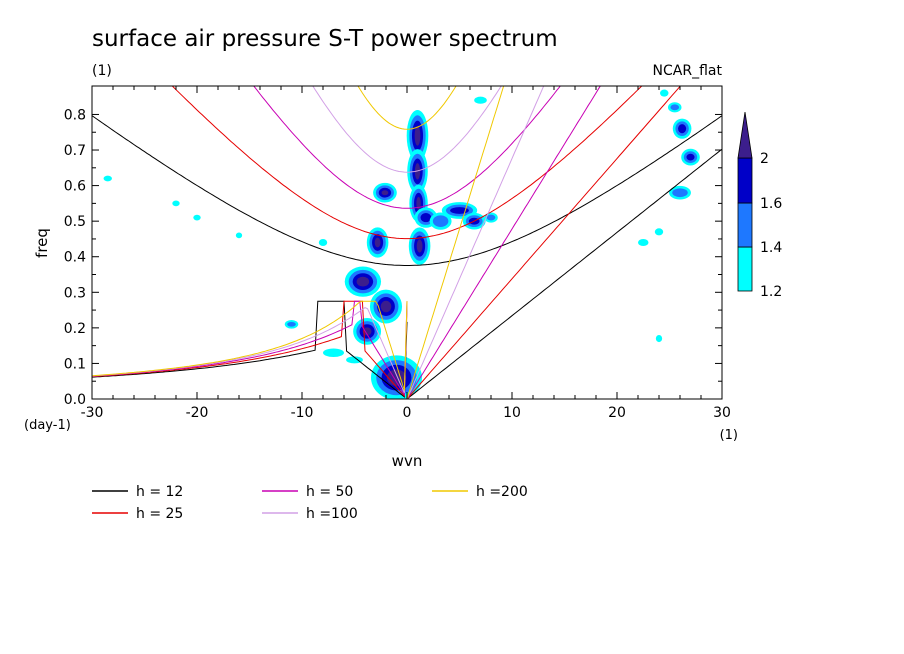 The width and height of the screenshot is (904, 654). What do you see at coordinates (102, 71) in the screenshot?
I see `chart-subtitle: (1)` at bounding box center [102, 71].